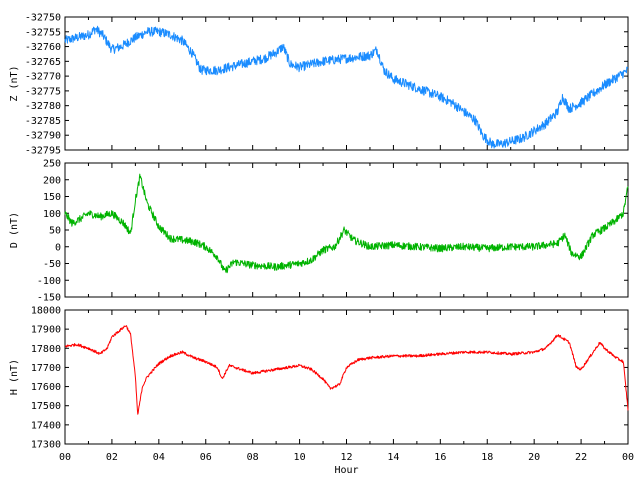  What do you see at coordinates (52, 197) in the screenshot?
I see `y-tick-label: 150` at bounding box center [52, 197].